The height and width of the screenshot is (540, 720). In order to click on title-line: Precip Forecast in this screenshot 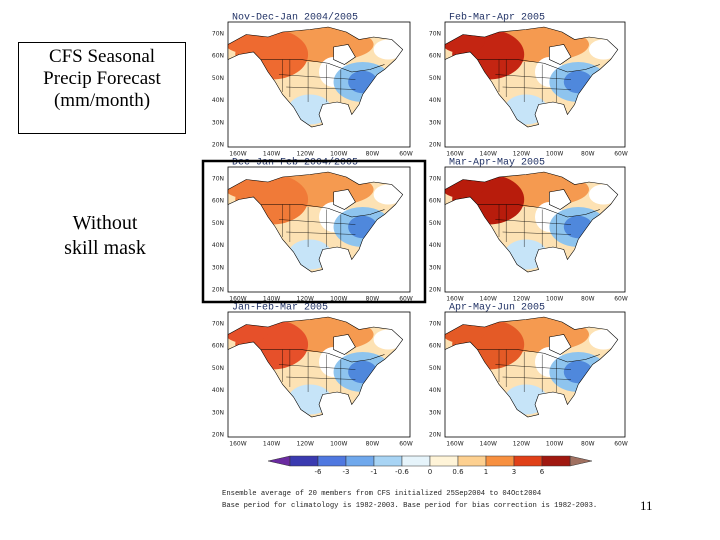, I will do `click(102, 78)`.